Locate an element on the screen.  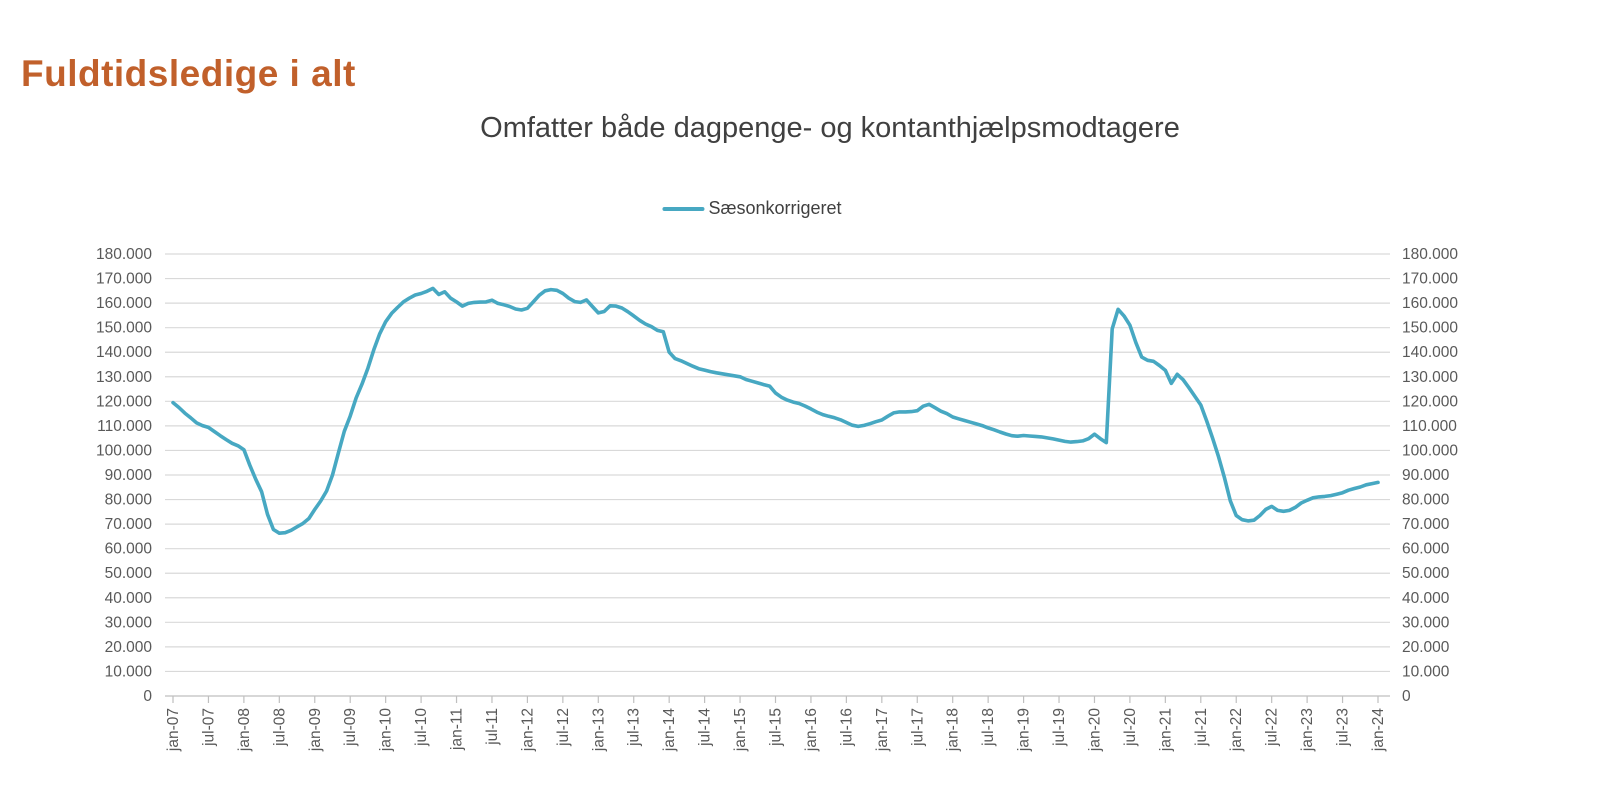
y-axis-label-right: 150.000 is located at coordinates (1430, 328).